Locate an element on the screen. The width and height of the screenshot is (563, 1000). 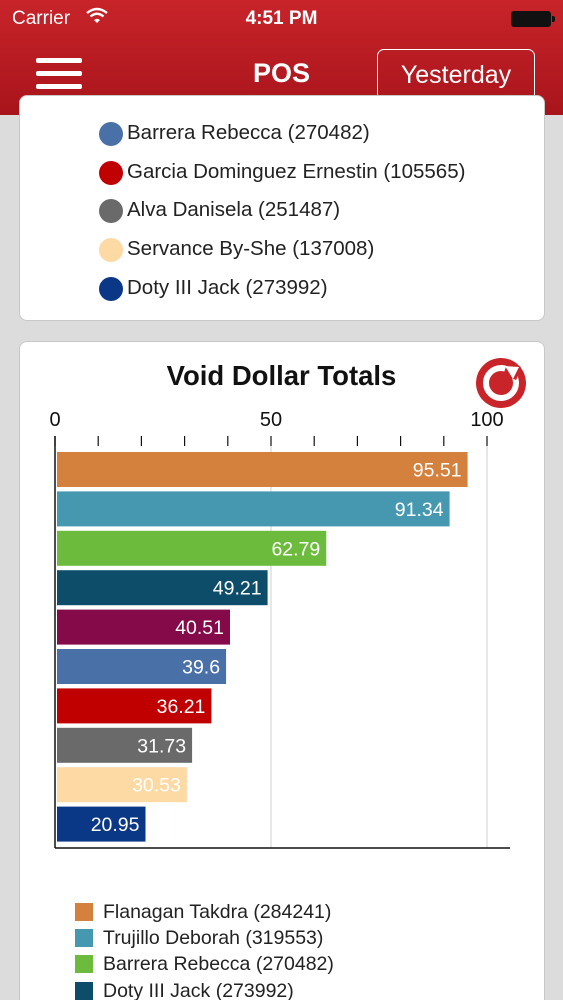
bar-value-label: 39.6 is located at coordinates (201, 668).